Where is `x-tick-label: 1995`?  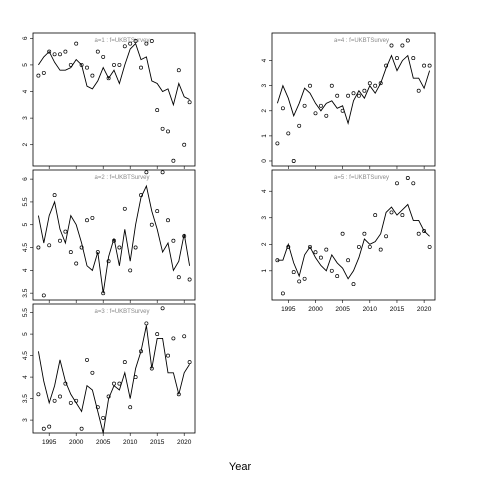
x-tick-label: 1995 is located at coordinates (288, 309).